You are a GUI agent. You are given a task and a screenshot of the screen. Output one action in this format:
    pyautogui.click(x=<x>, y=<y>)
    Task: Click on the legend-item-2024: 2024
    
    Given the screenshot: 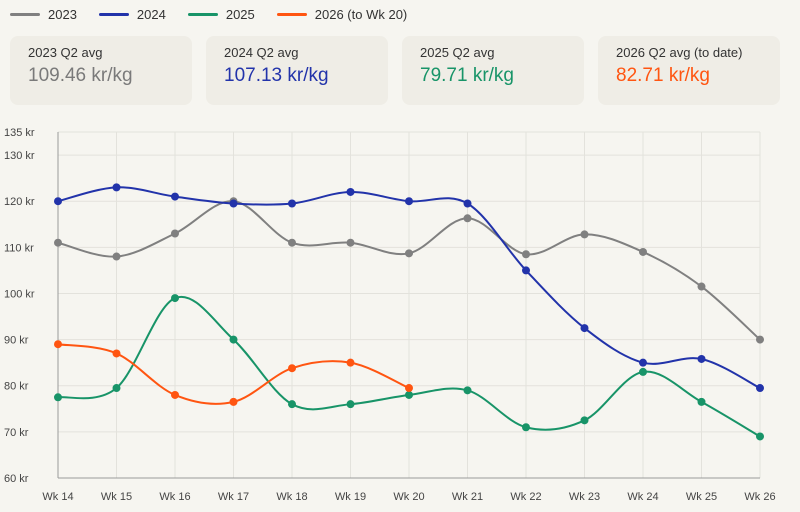 What is the action you would take?
    pyautogui.click(x=132, y=14)
    